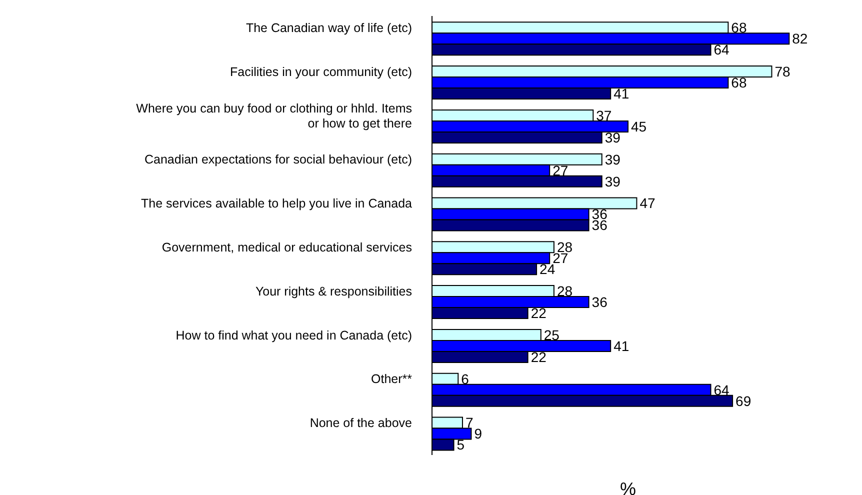 The image size is (862, 495). What do you see at coordinates (628, 487) in the screenshot?
I see `x-axis-title: %` at bounding box center [628, 487].